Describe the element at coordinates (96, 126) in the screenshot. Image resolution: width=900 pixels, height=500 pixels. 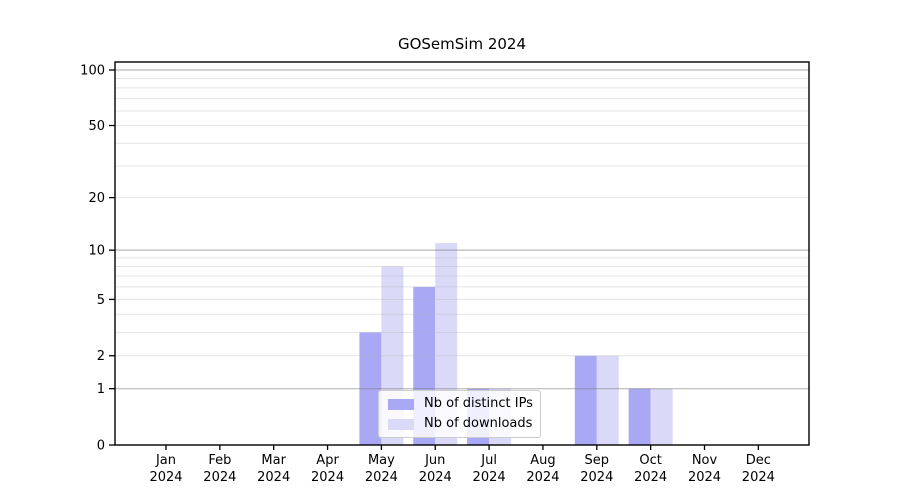
I see `y-tick-label: 50` at that location.